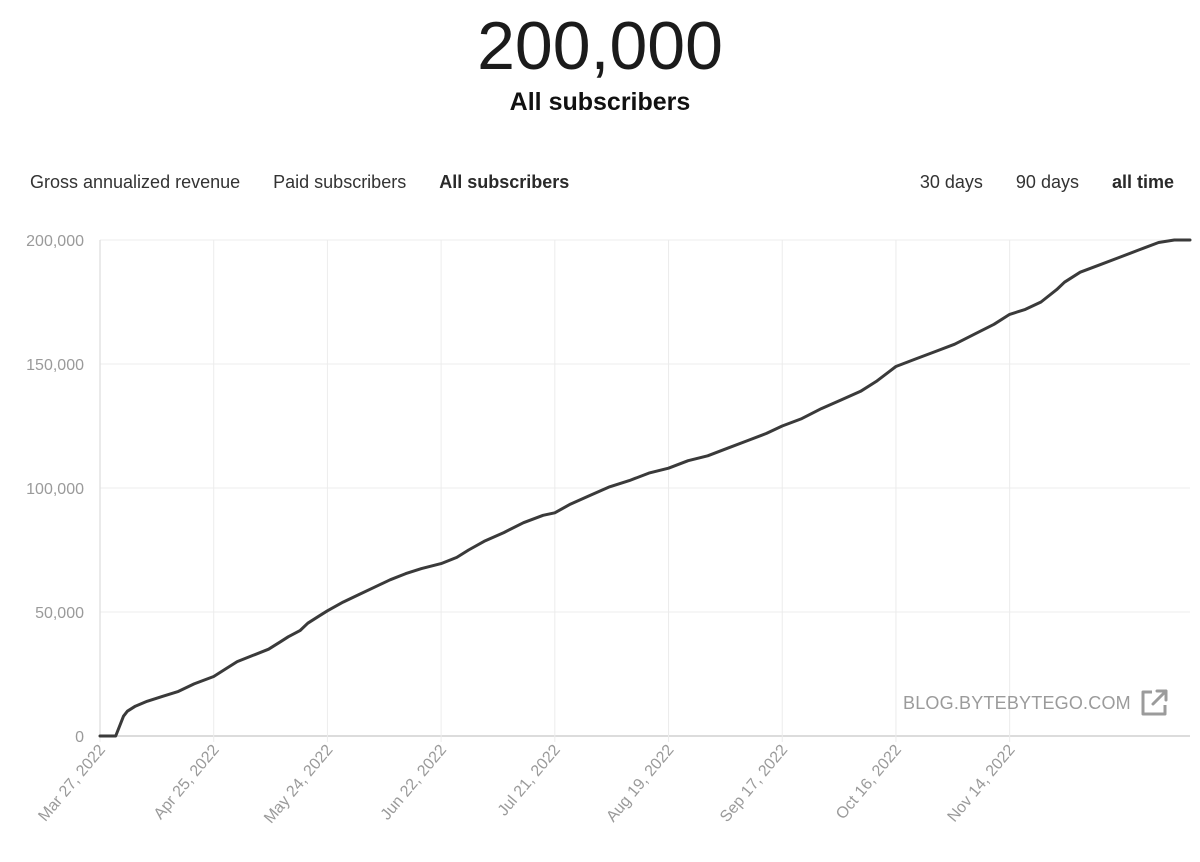  What do you see at coordinates (869, 782) in the screenshot?
I see `x-tick-label: Oct 16, 2022` at bounding box center [869, 782].